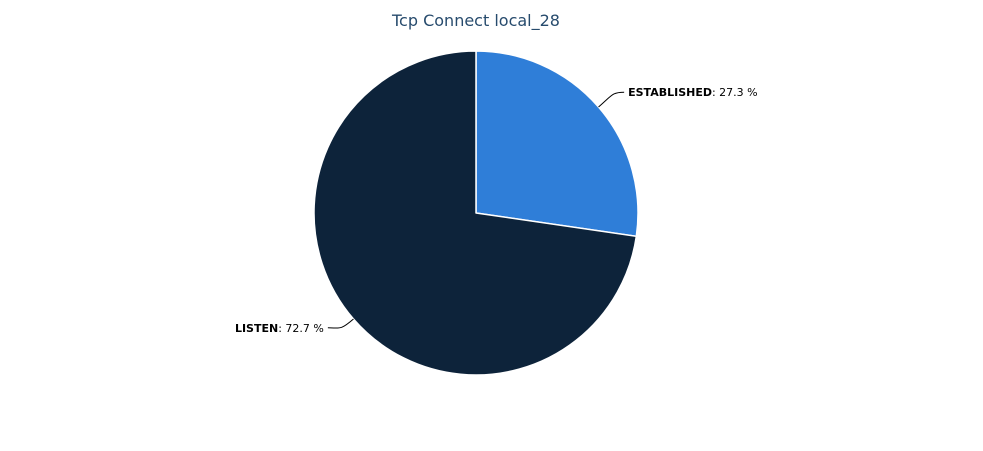  Describe the element at coordinates (256, 328) in the screenshot. I see `data-label-name: LISTEN` at that location.